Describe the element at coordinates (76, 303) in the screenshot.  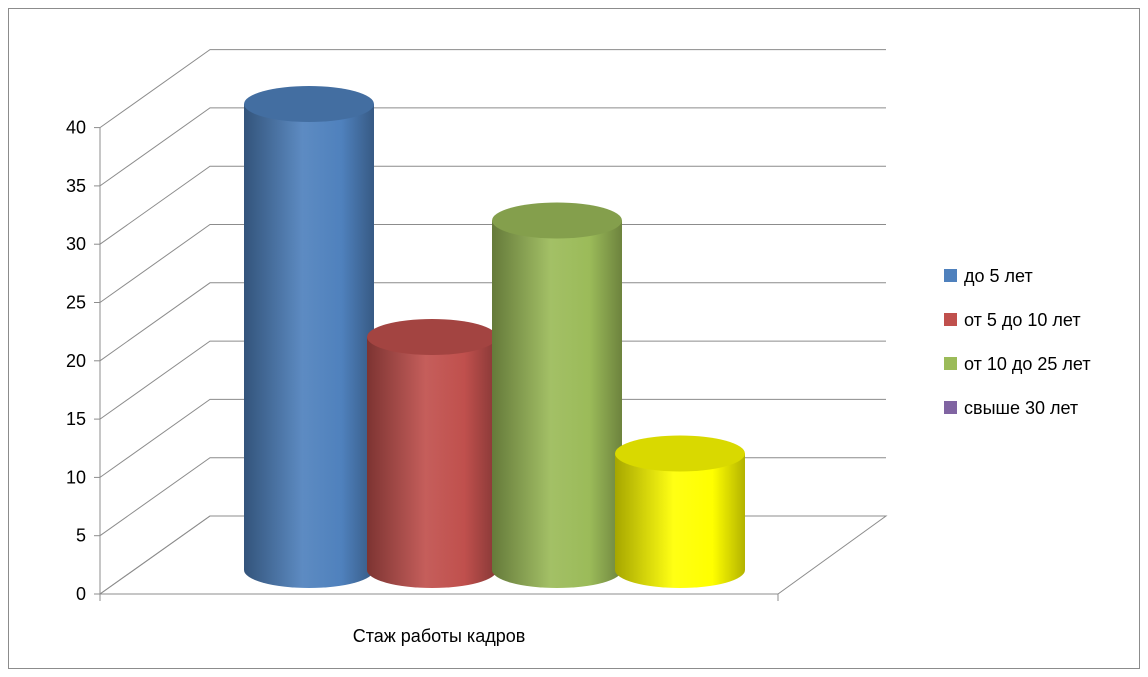
I see `y-tick-label: 25` at that location.